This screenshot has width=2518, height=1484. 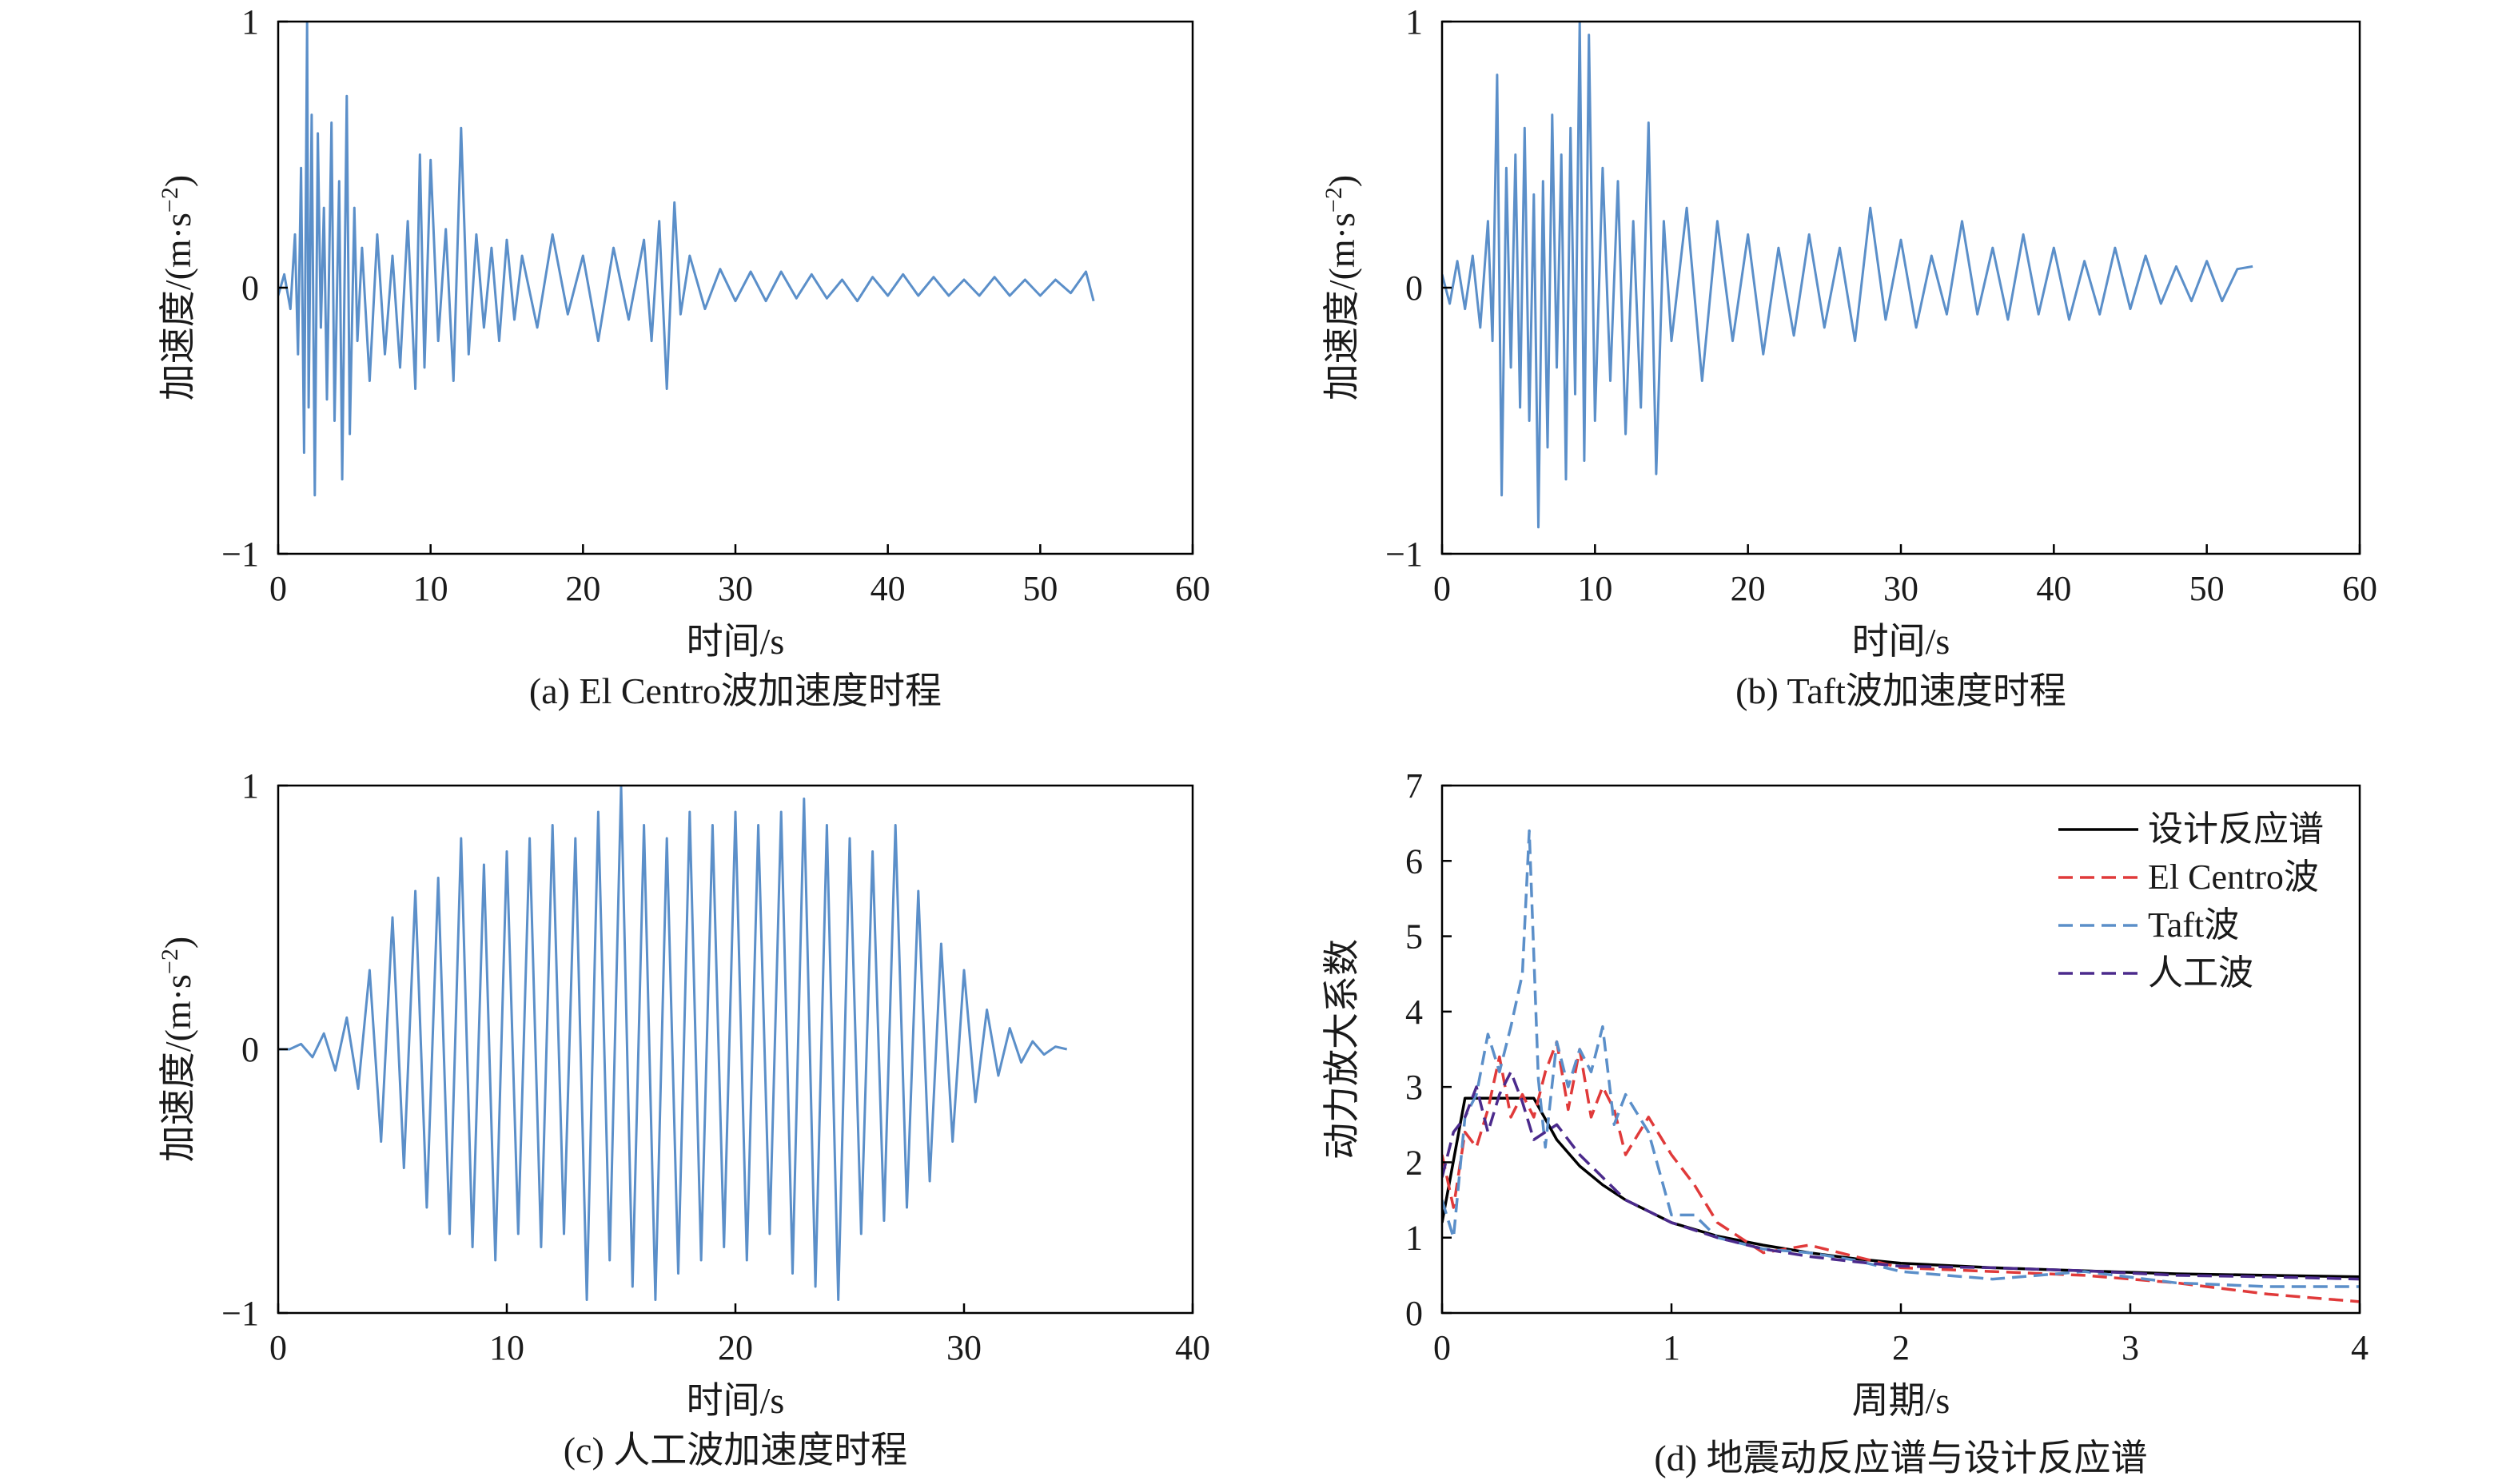 I want to click on caption-b: (b) Taft波加速度时程, so click(x=1901, y=691).